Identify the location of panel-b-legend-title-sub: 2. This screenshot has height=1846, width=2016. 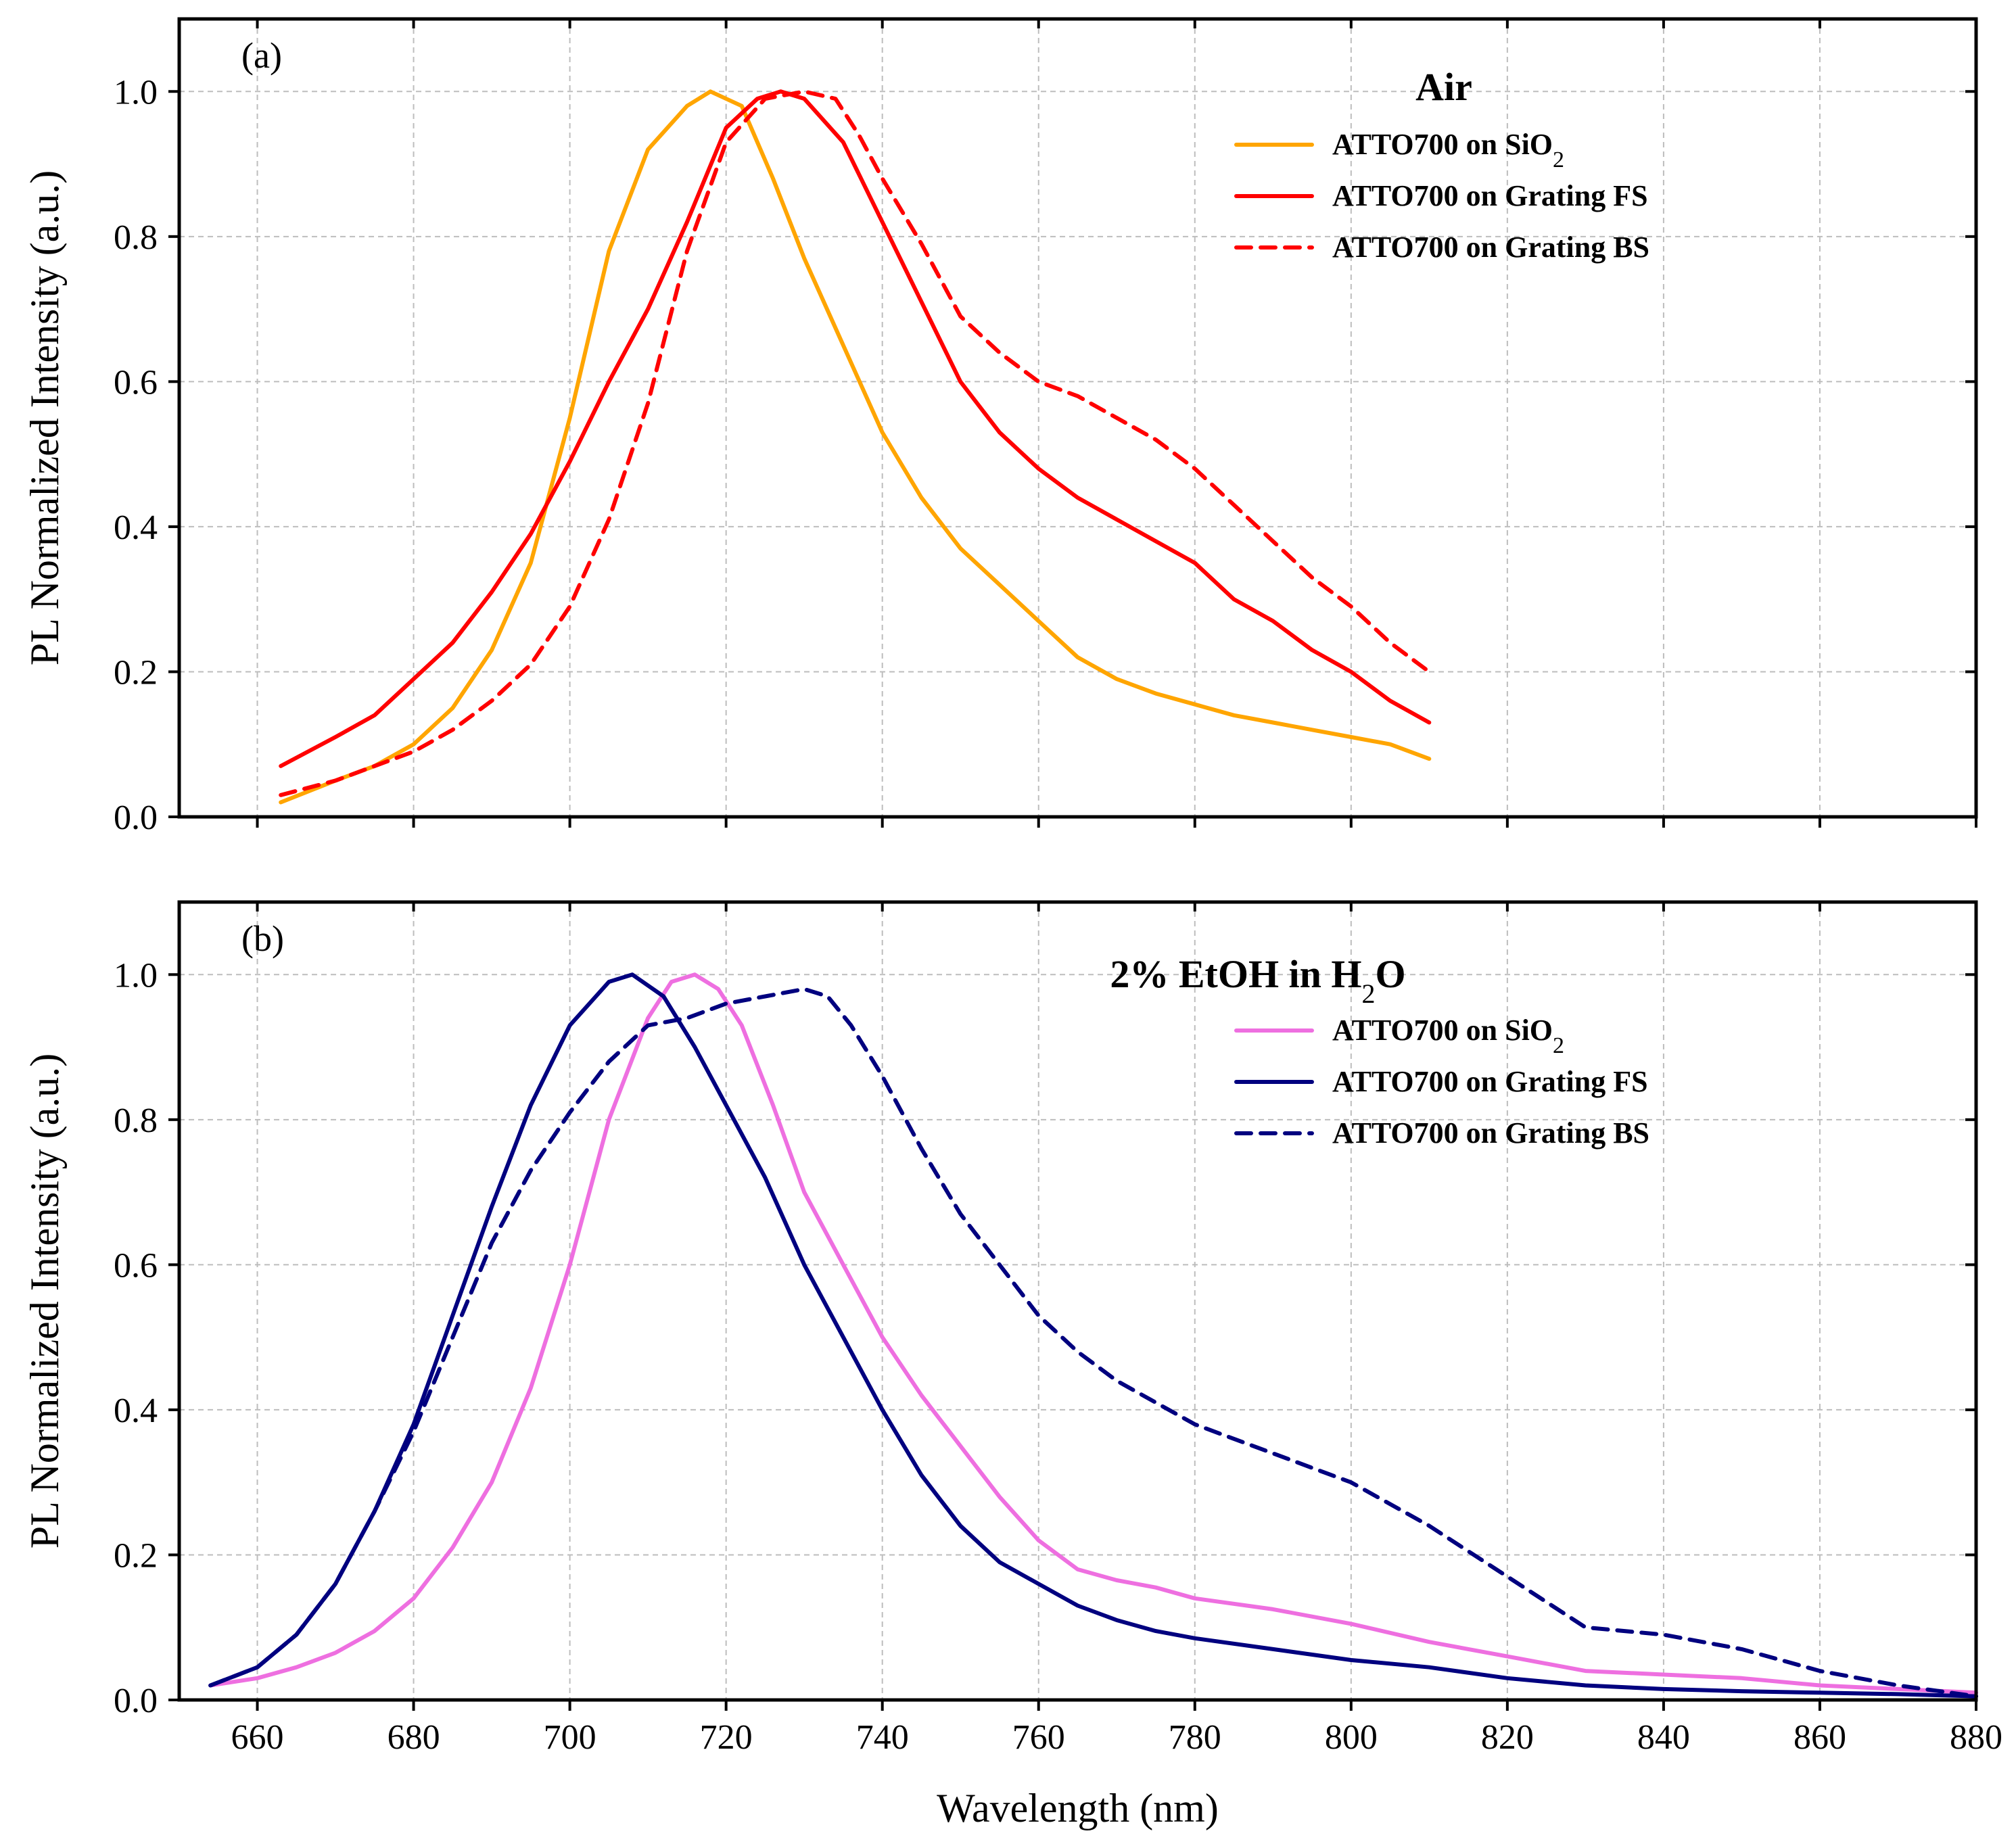
(1369, 993).